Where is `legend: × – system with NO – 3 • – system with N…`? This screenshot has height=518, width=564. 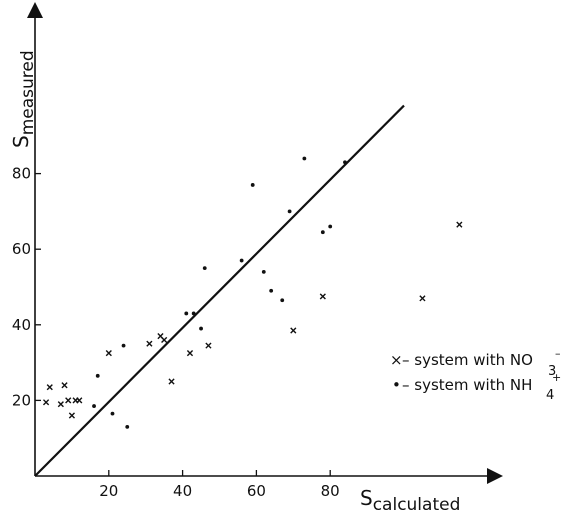
legend: × – system with NO – 3 • – system with N… is located at coordinates (475, 375).